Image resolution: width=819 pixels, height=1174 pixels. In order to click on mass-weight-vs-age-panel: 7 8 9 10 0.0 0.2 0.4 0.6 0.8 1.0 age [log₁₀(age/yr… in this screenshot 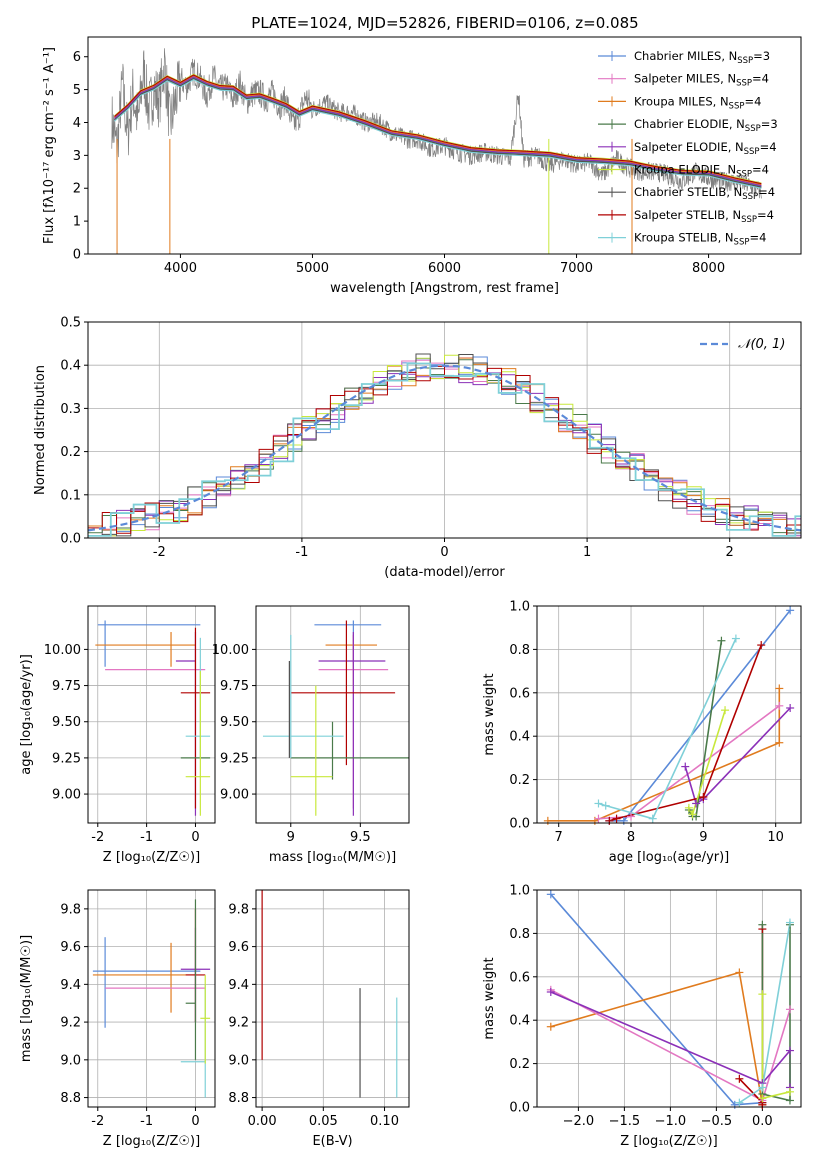, I will do `click(642, 732)`.